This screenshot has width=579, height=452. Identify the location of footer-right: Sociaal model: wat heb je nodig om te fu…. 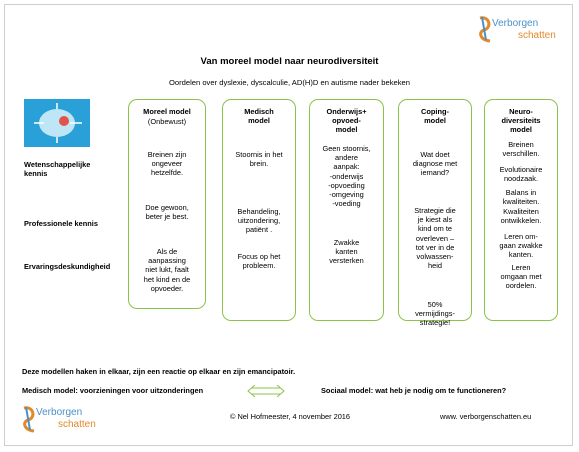
(414, 390).